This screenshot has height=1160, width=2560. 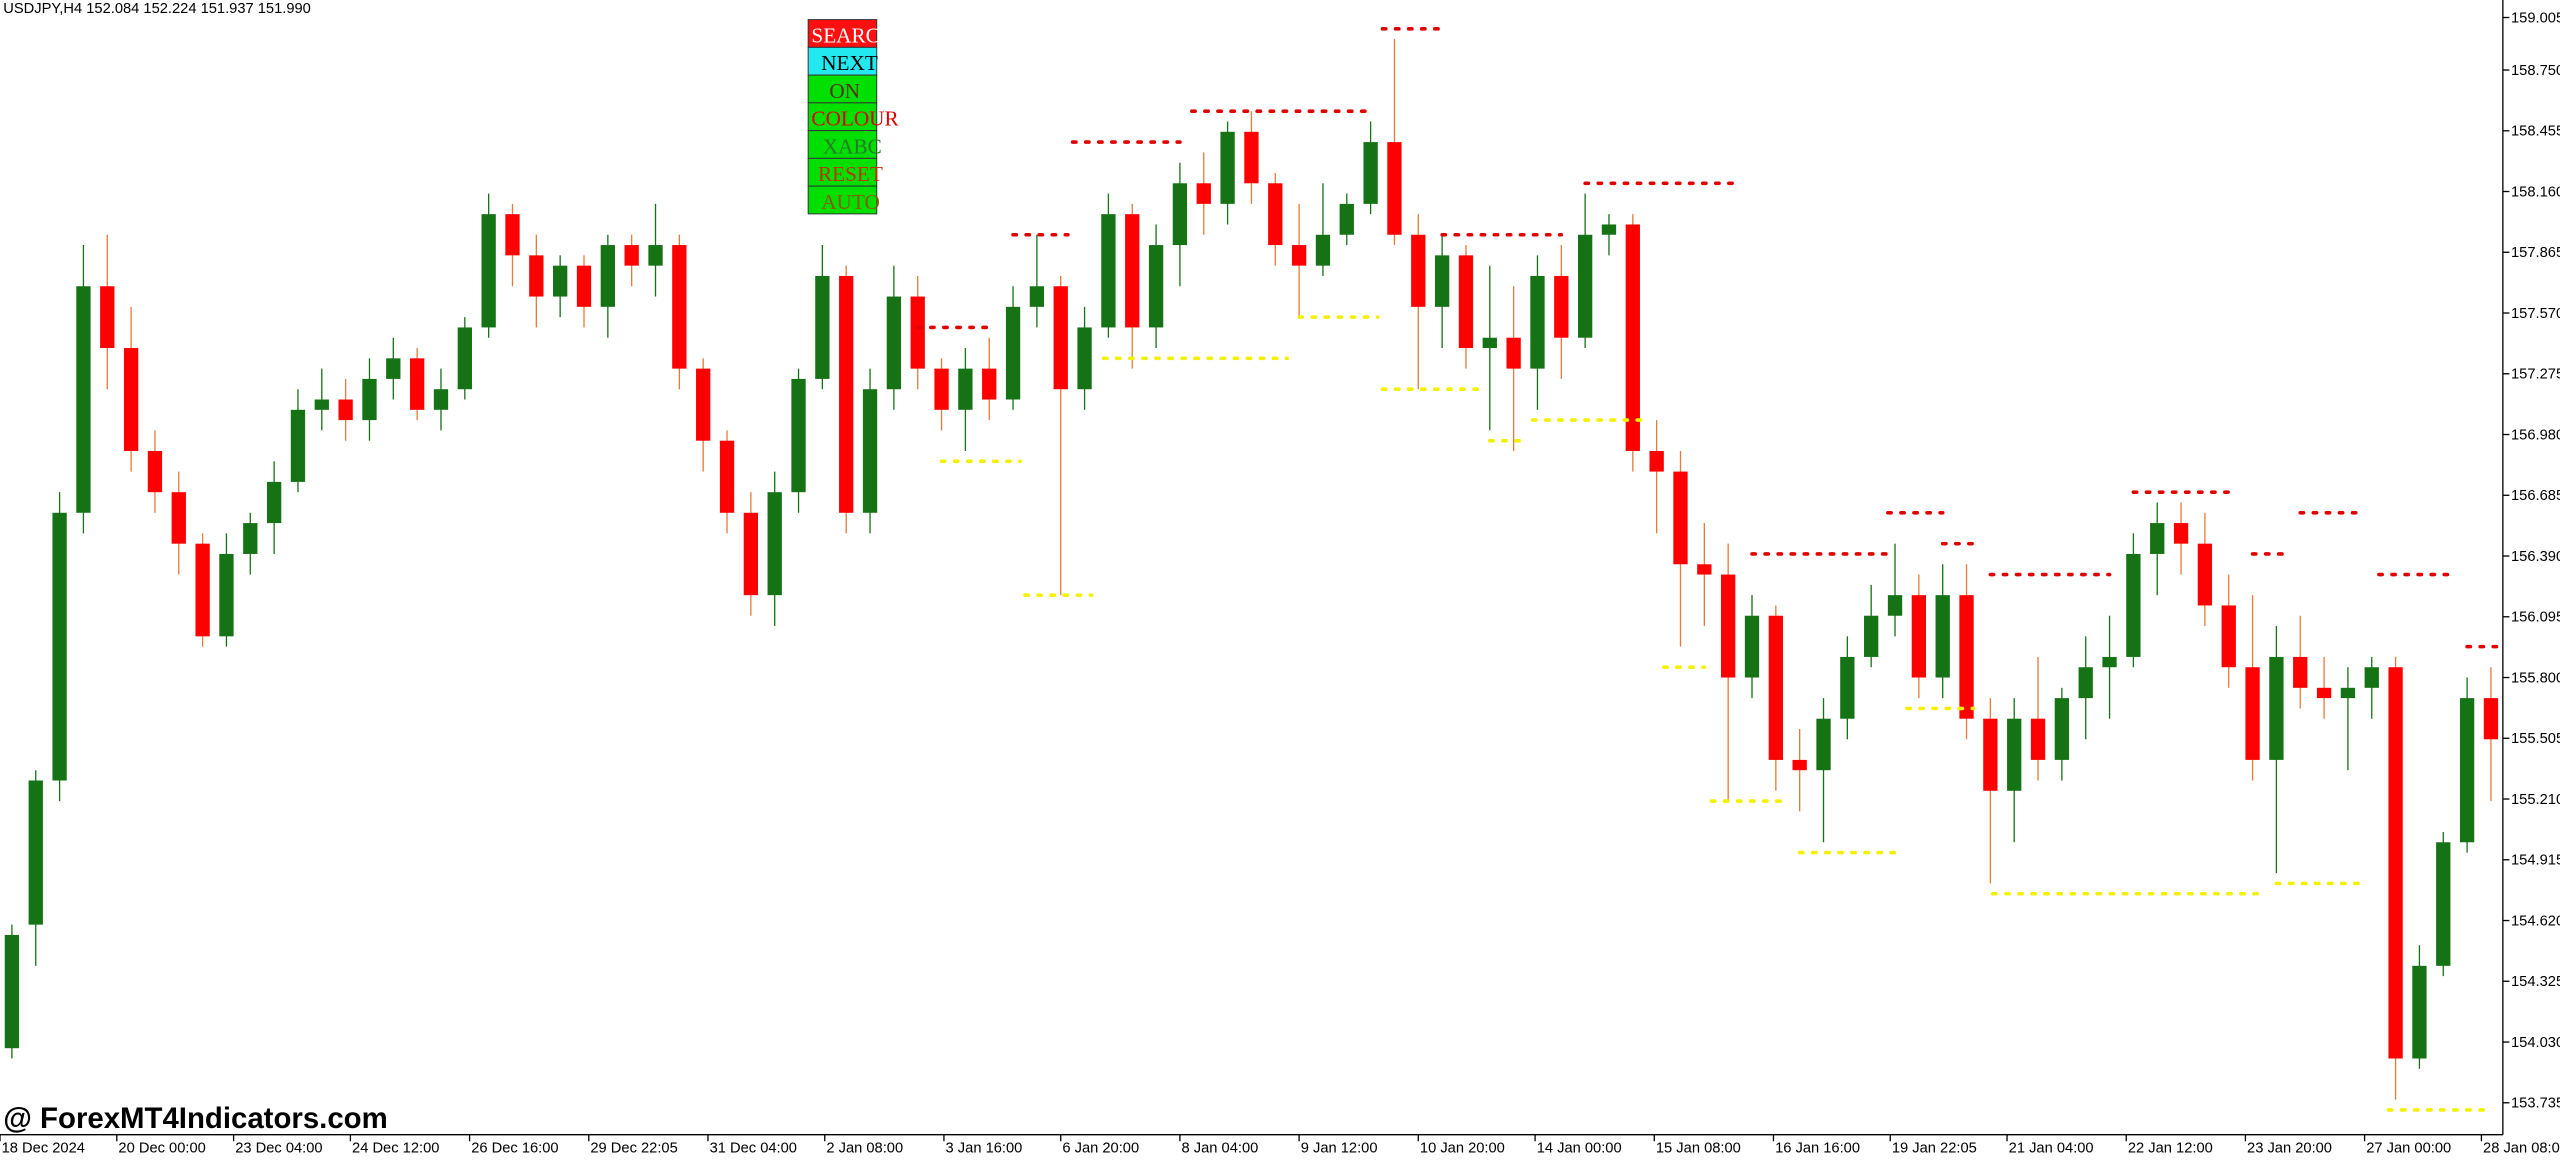 I want to click on y-tick-label: 158.750, so click(x=2535, y=71).